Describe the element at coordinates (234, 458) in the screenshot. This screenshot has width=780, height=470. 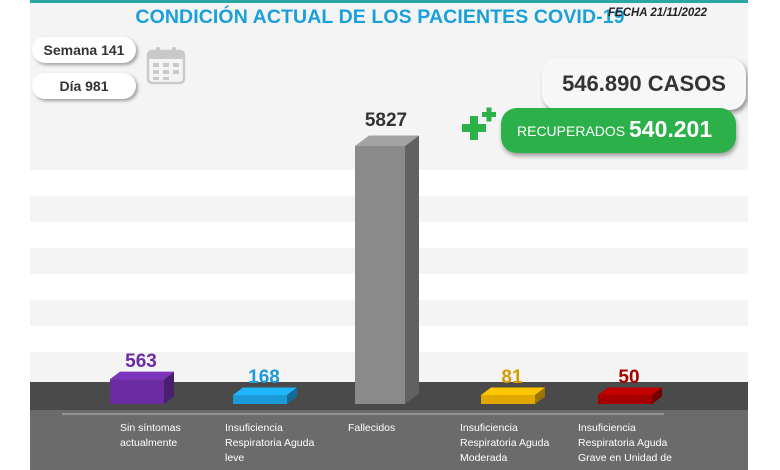
I see `category-label: leve` at that location.